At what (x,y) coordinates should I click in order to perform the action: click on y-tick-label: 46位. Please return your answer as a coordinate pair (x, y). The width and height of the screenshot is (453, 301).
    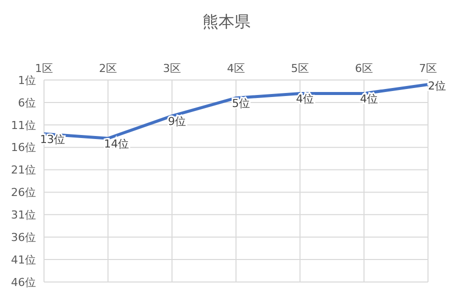
    Looking at the image, I should click on (23, 282).